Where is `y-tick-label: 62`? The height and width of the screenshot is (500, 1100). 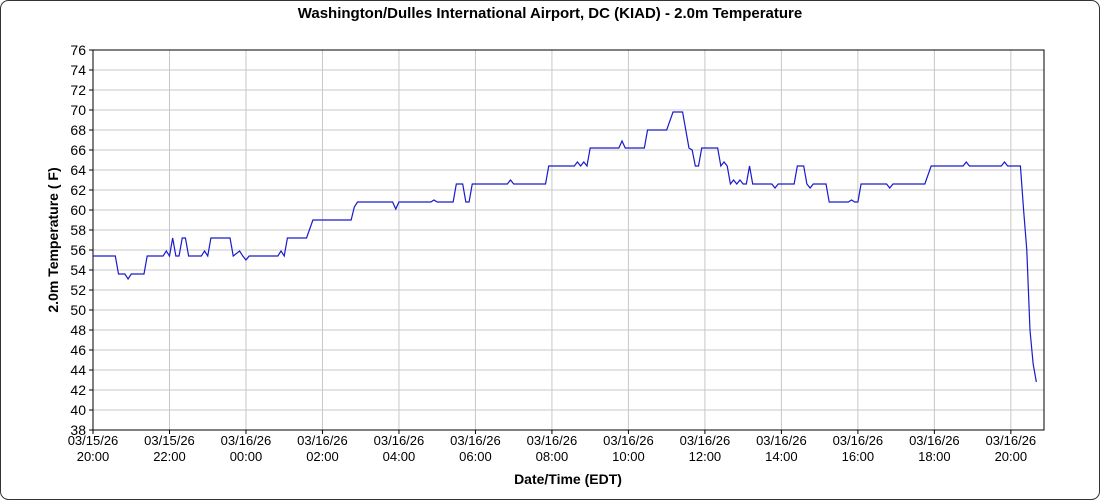
y-tick-label: 62 is located at coordinates (78, 190).